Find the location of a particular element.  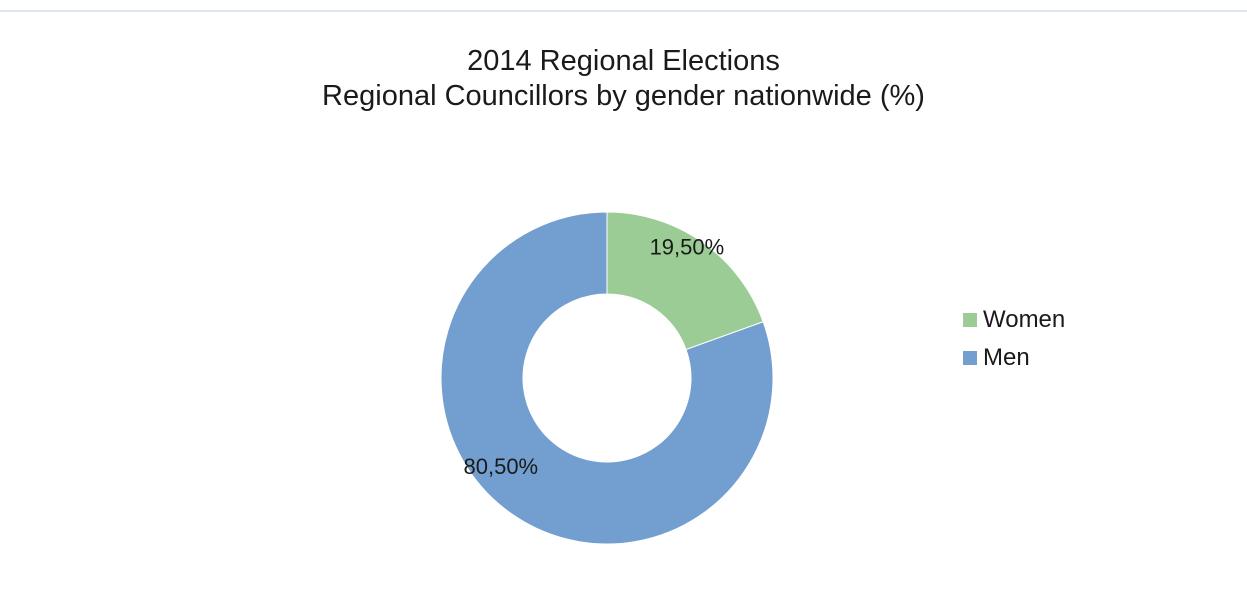

legend-swatch-women is located at coordinates (970, 320).